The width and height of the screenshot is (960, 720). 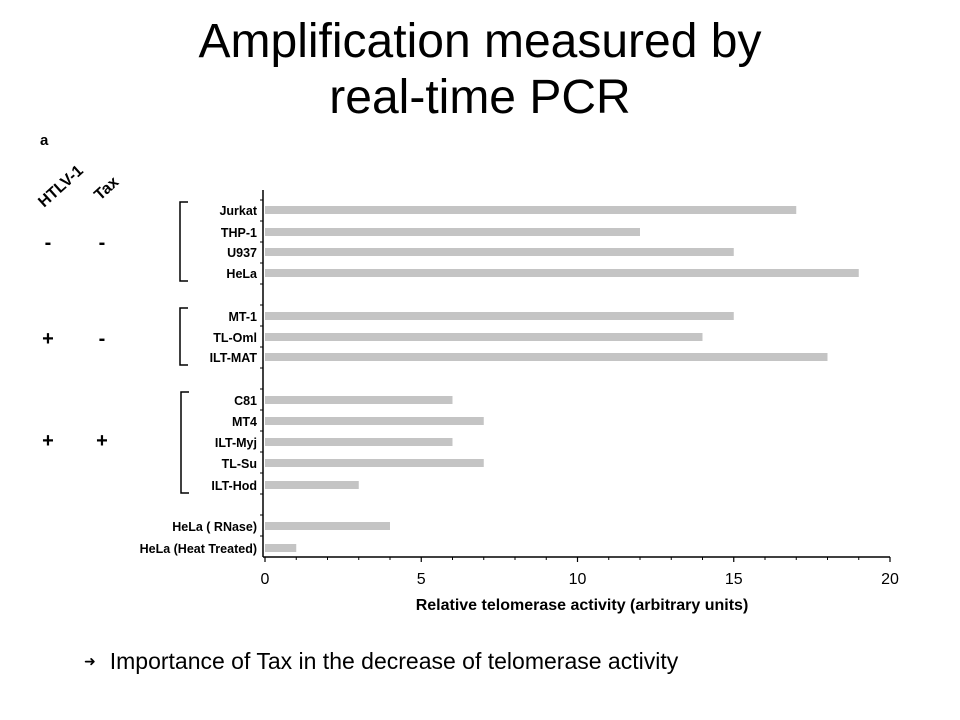 What do you see at coordinates (243, 317) in the screenshot?
I see `category-label: MT-1` at bounding box center [243, 317].